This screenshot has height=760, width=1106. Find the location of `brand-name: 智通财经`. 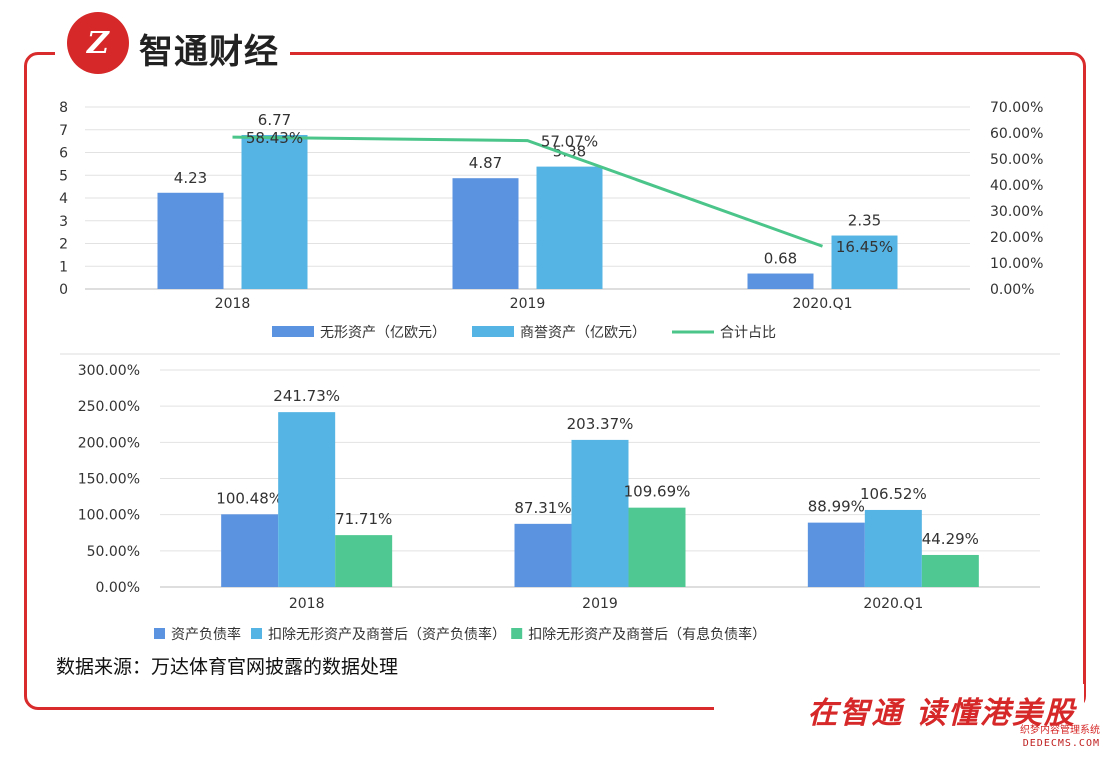

brand-name: 智通财经 is located at coordinates (209, 52).